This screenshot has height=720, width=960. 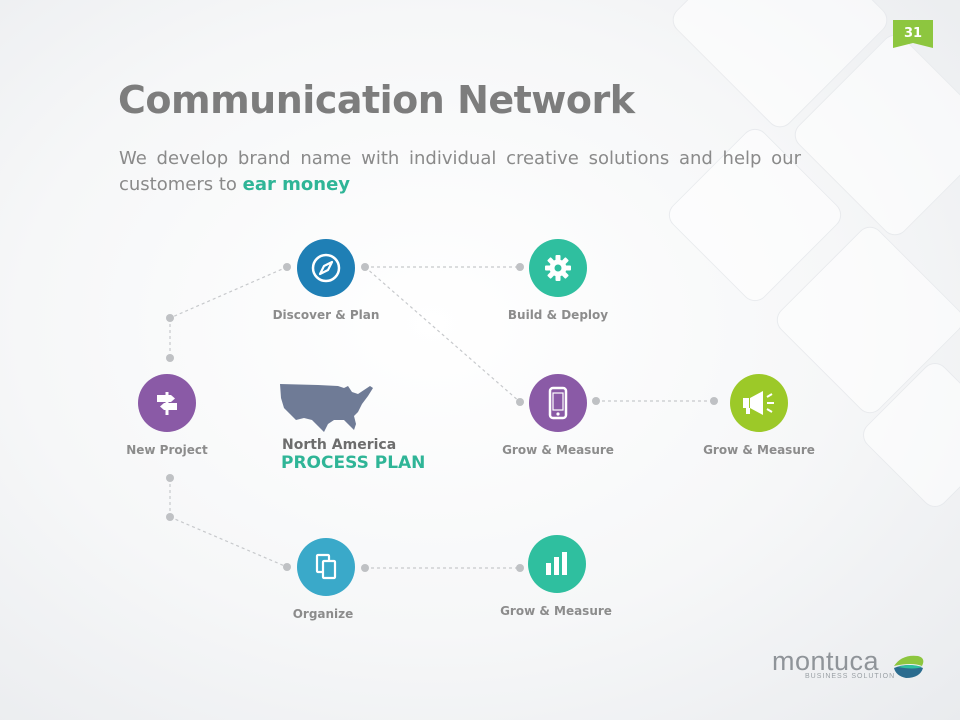 What do you see at coordinates (759, 450) in the screenshot?
I see `grow-measure-megaphone-label: Grow & Measure` at bounding box center [759, 450].